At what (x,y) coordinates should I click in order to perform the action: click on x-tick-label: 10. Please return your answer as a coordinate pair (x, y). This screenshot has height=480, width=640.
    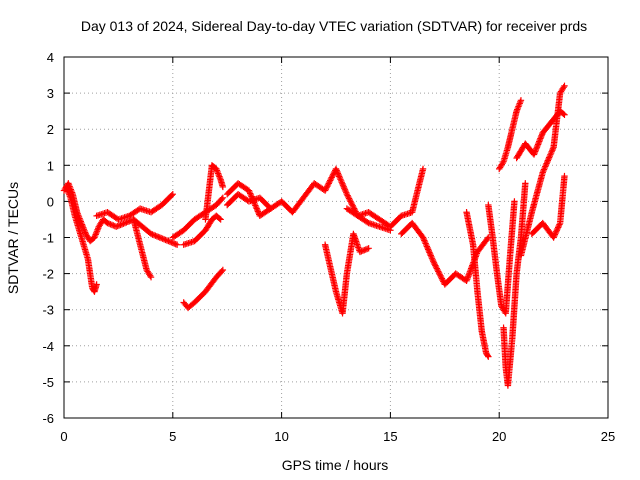
    Looking at the image, I should click on (281, 436).